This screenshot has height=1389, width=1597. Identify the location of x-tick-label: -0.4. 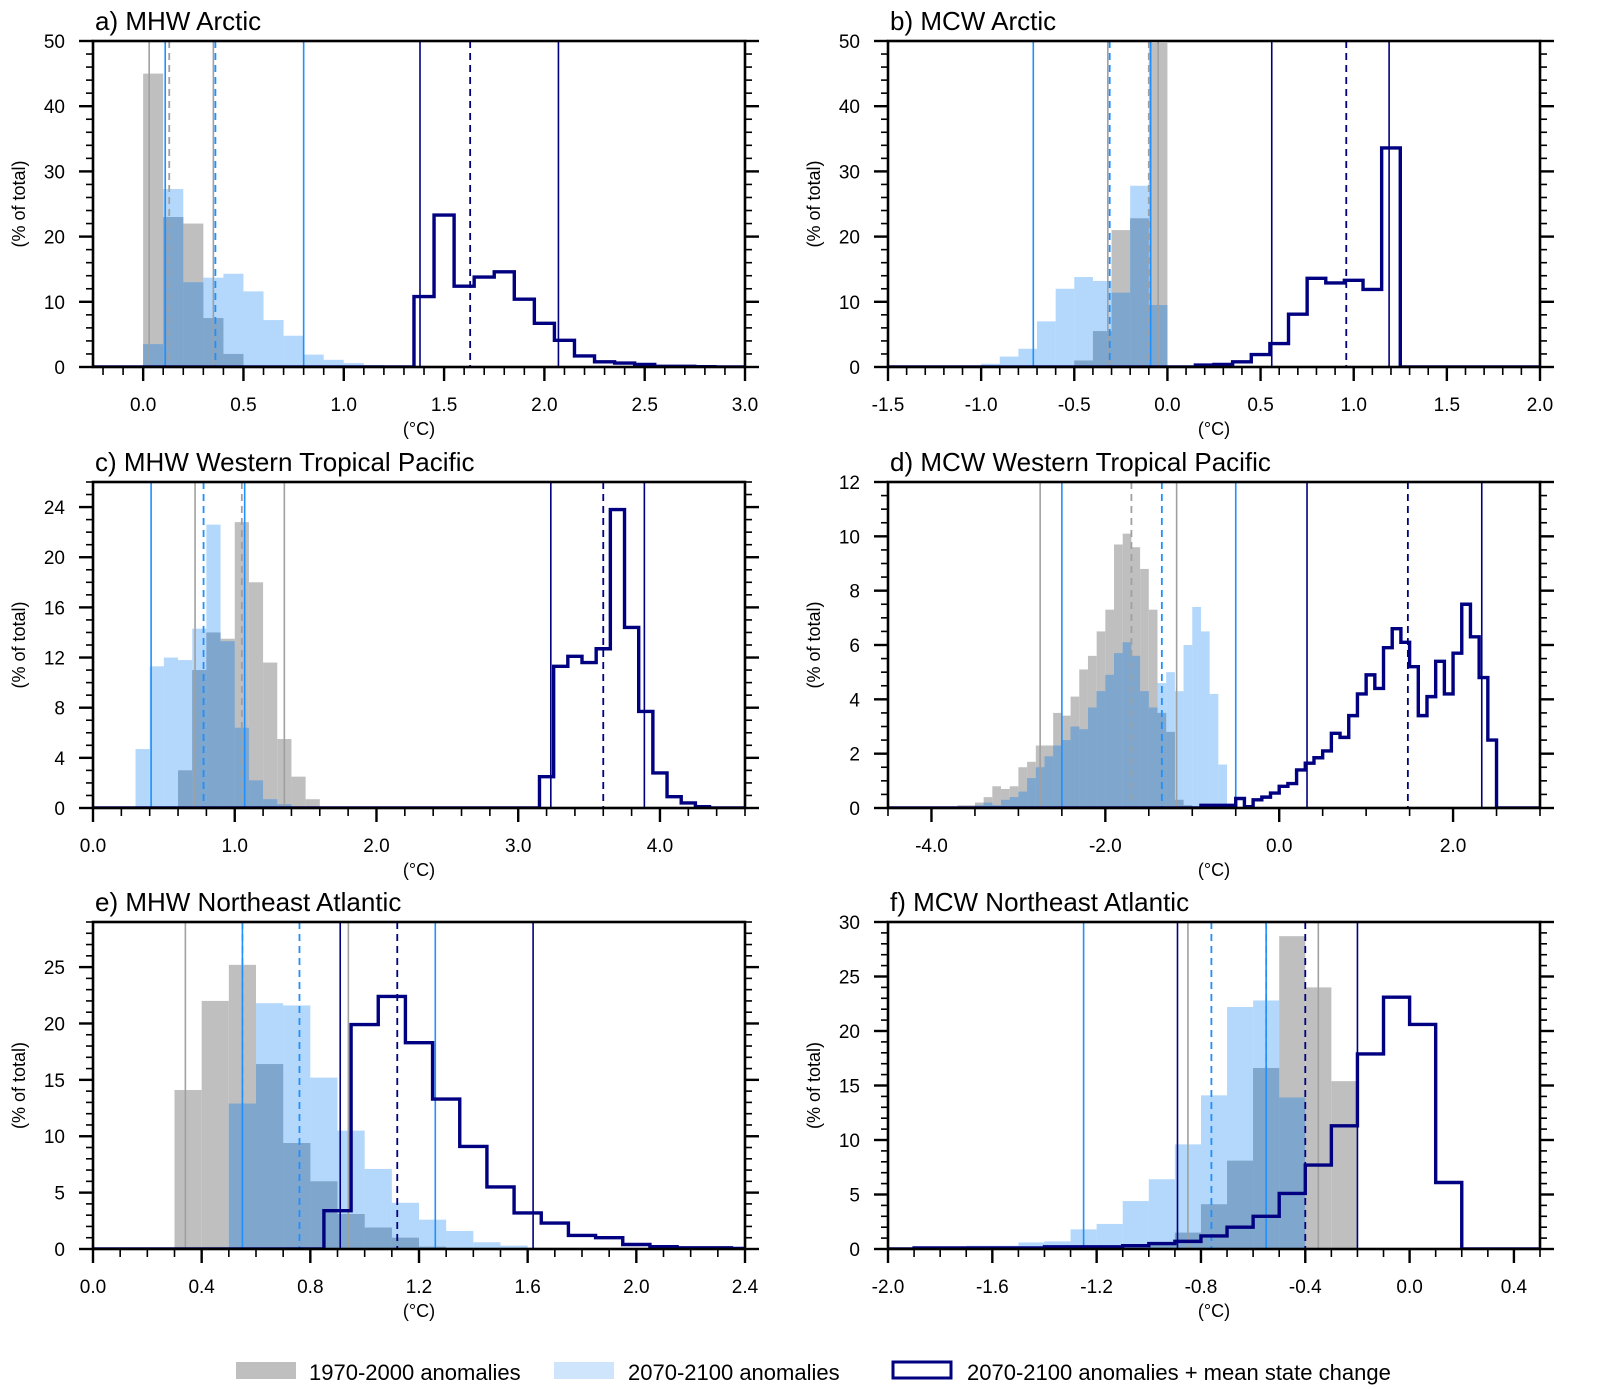
(1305, 1287).